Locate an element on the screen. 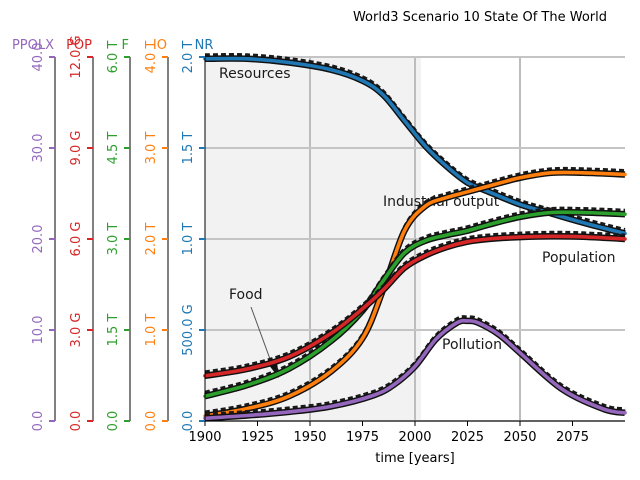 This screenshot has height=480, width=640. y-axis-name: NR is located at coordinates (204, 45).